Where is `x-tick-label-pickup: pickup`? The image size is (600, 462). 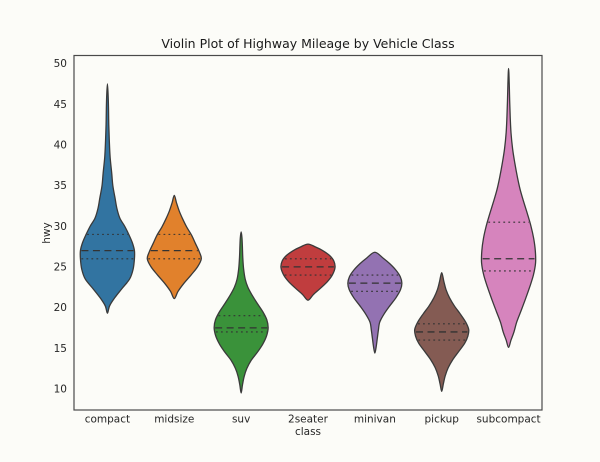
x-tick-label-pickup: pickup is located at coordinates (441, 420).